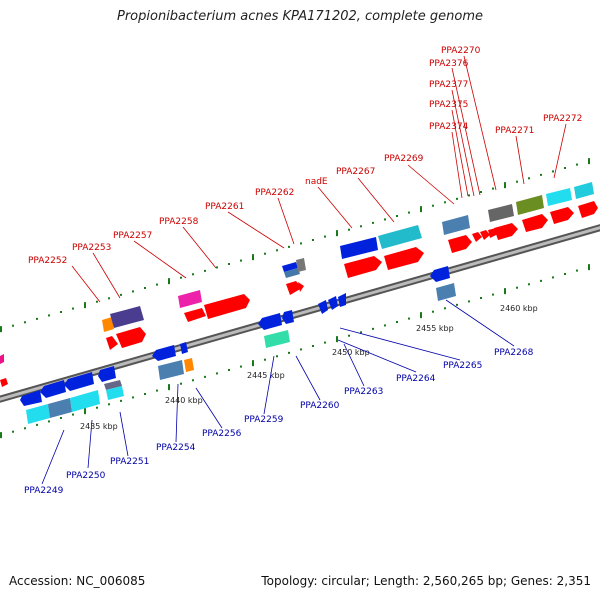 The image size is (600, 600). What do you see at coordinates (179, 222) in the screenshot?
I see `gene-label: PPA2258` at bounding box center [179, 222].